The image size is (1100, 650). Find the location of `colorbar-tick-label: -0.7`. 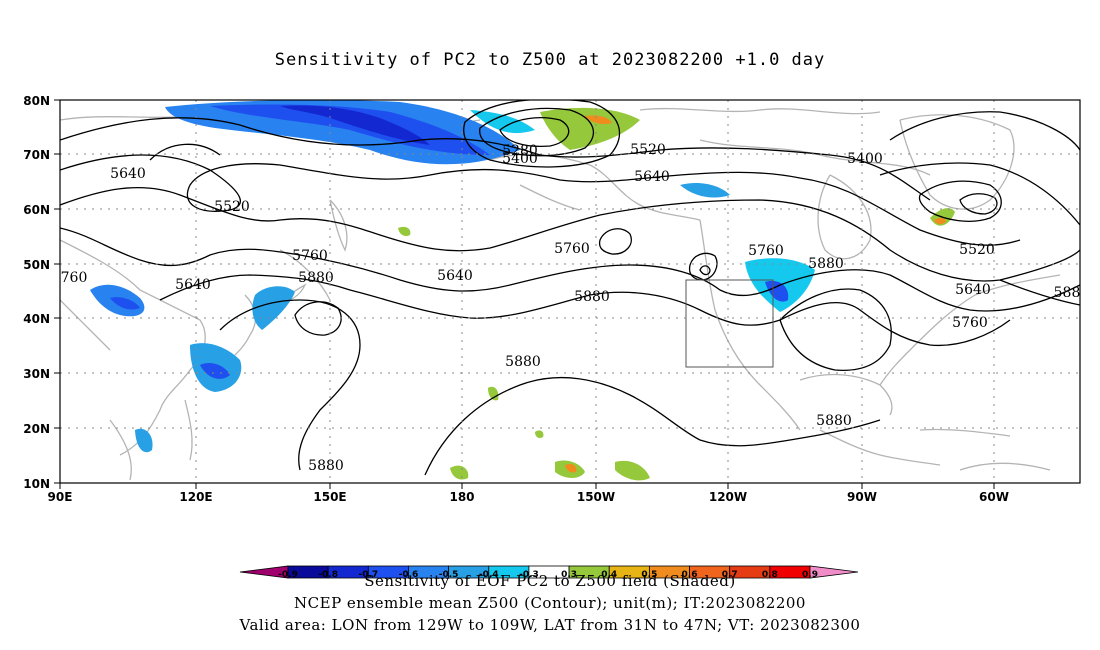

colorbar-tick-label: -0.7 is located at coordinates (368, 575).